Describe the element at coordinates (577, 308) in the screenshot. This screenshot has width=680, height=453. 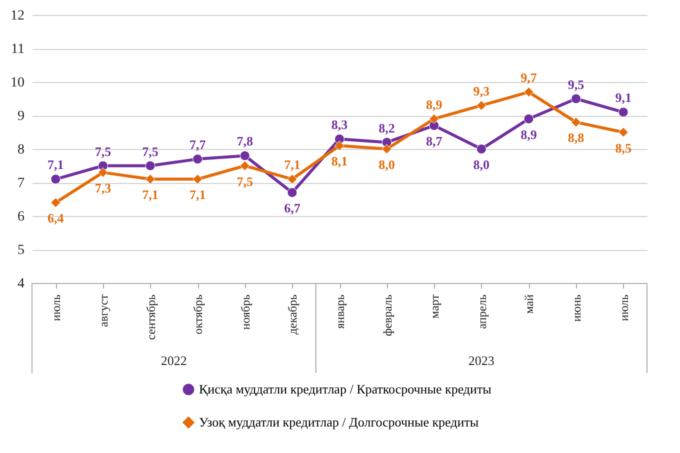
I see `x-tick-label: июнь` at that location.